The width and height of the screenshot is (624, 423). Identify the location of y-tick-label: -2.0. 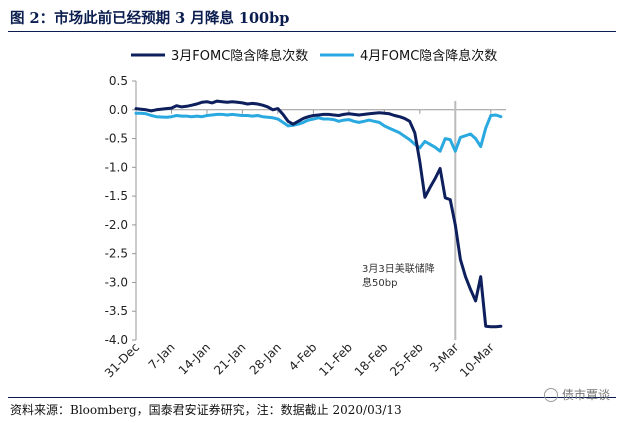
(116, 225).